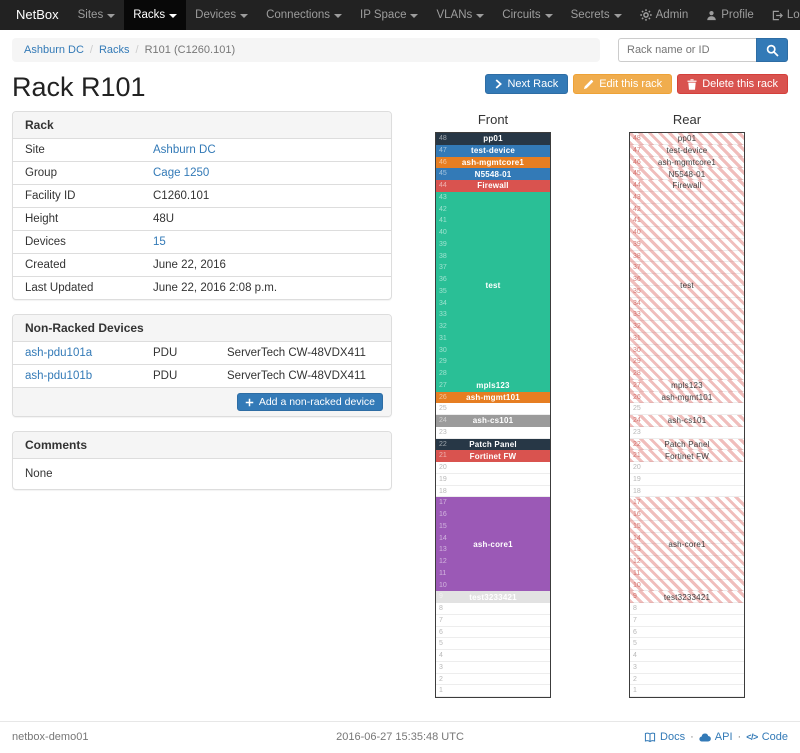  What do you see at coordinates (732, 84) in the screenshot?
I see `delete-this-rack-button: Delete this rack` at bounding box center [732, 84].